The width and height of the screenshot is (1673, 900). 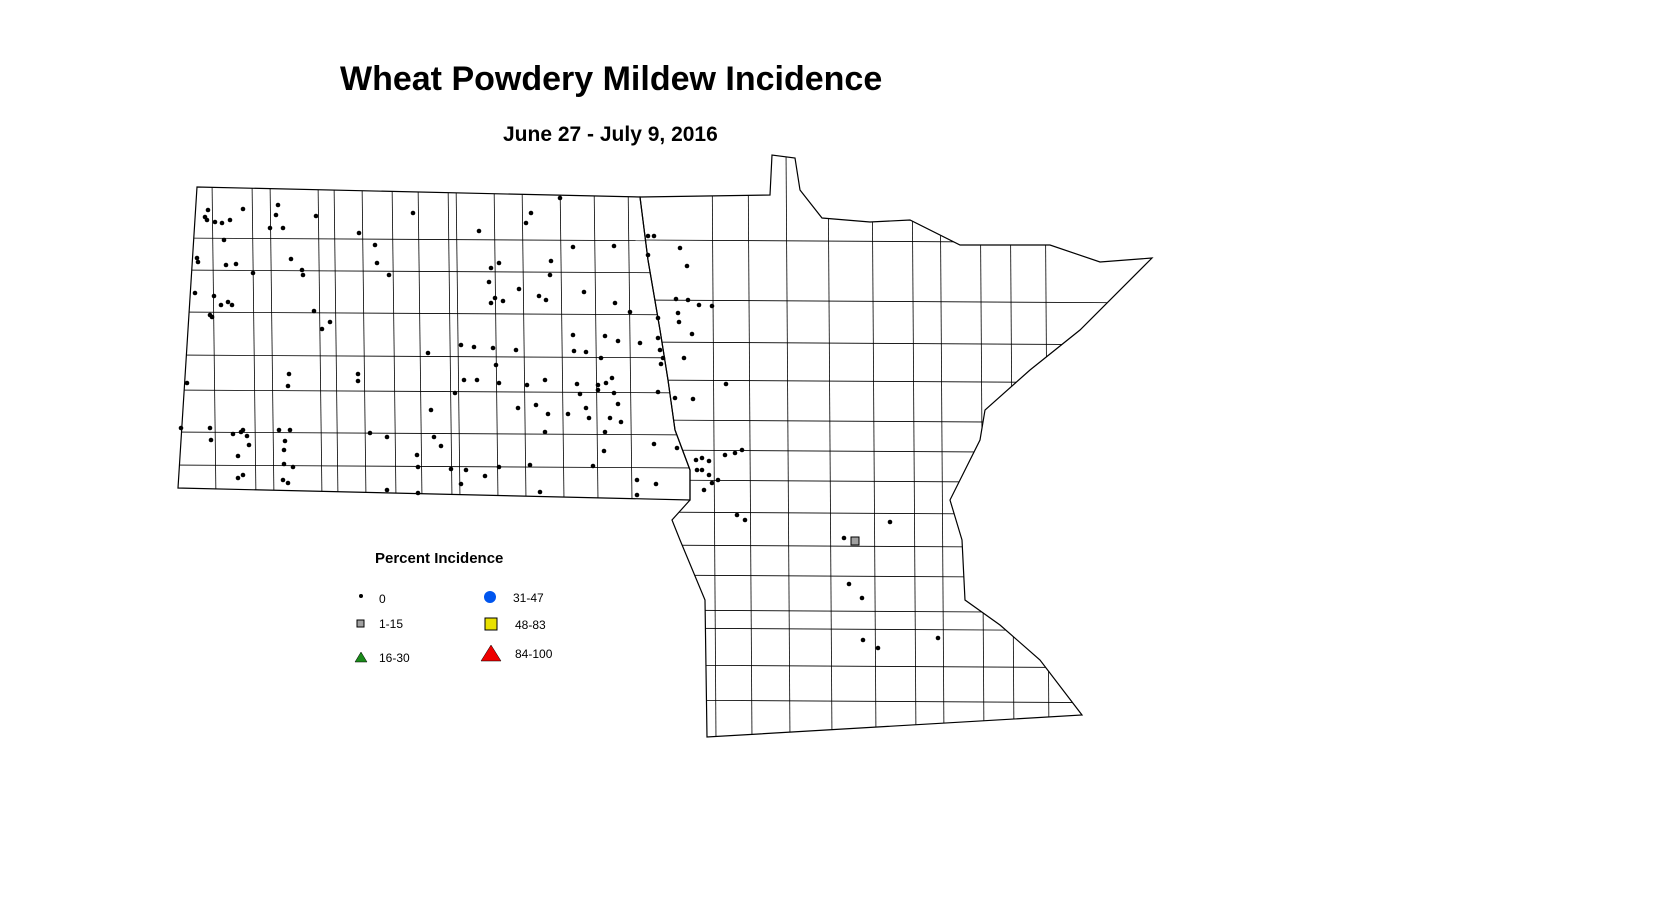 What do you see at coordinates (491, 624) in the screenshot?
I see `legend-square-yellow-icon` at bounding box center [491, 624].